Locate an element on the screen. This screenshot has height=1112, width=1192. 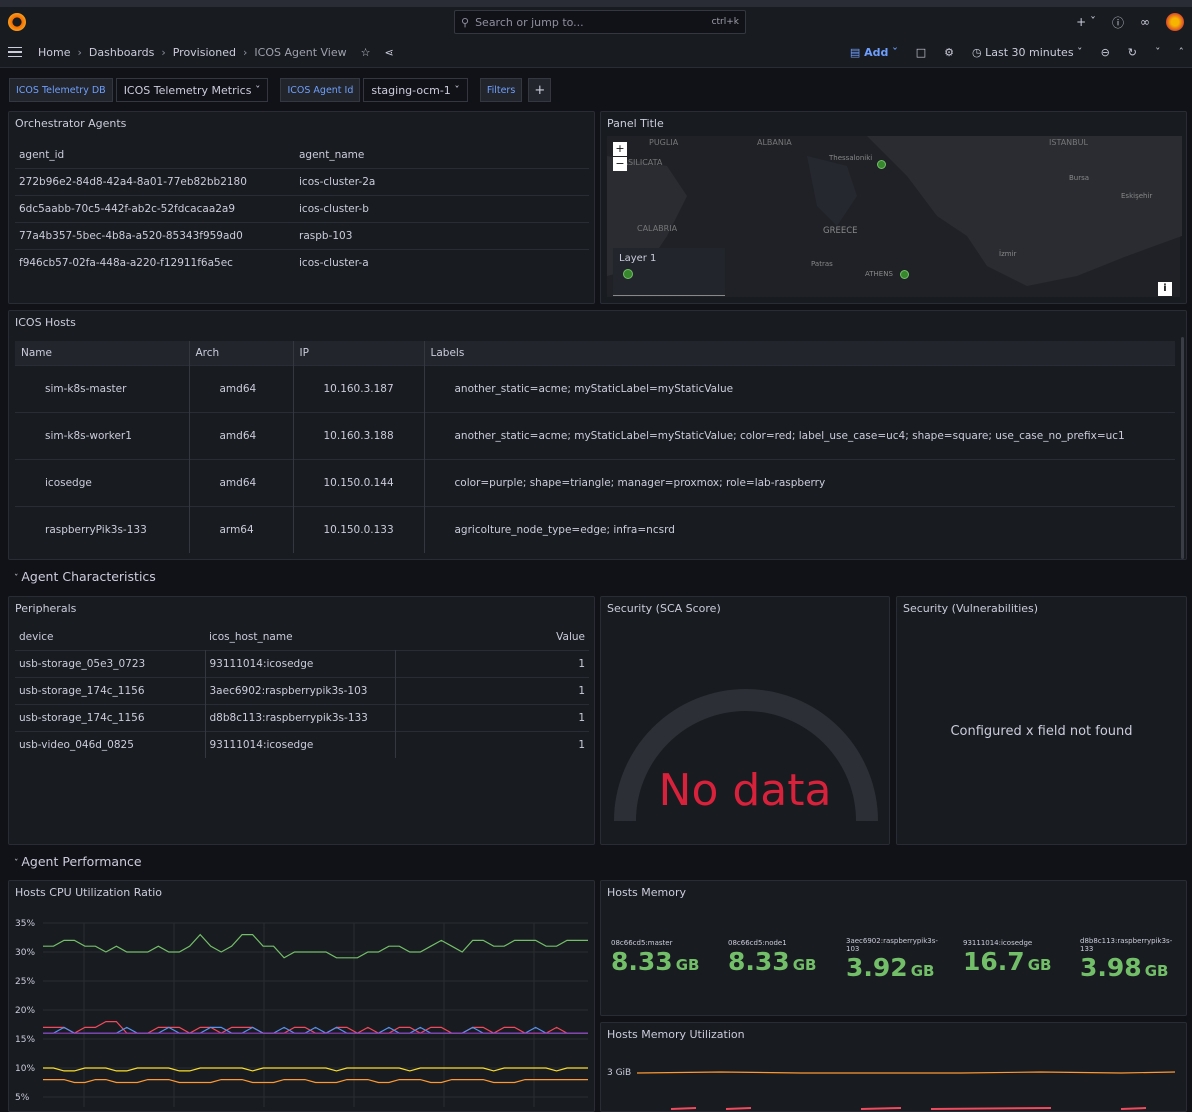
variable-select-db: ICOS Telemetry Metrics ˇ is located at coordinates (192, 90).